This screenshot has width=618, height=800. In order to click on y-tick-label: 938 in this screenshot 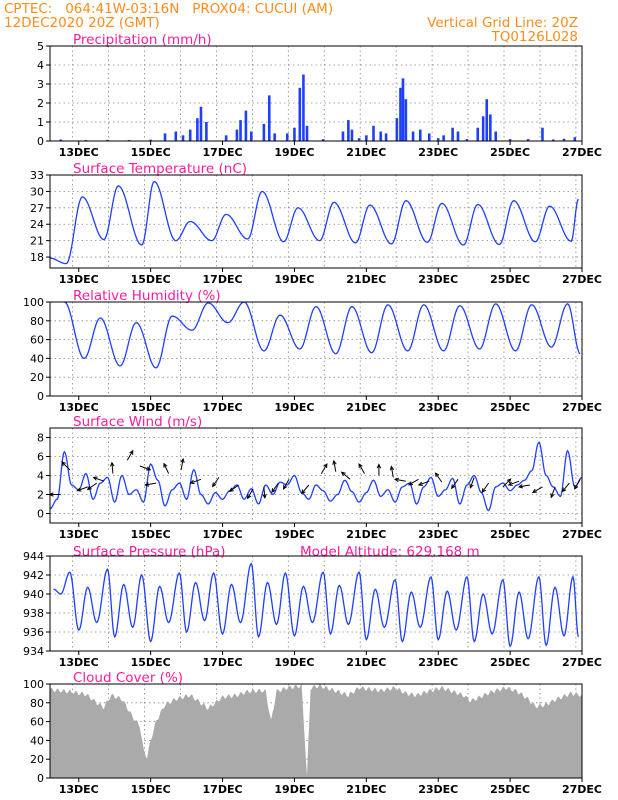, I will do `click(33, 613)`.